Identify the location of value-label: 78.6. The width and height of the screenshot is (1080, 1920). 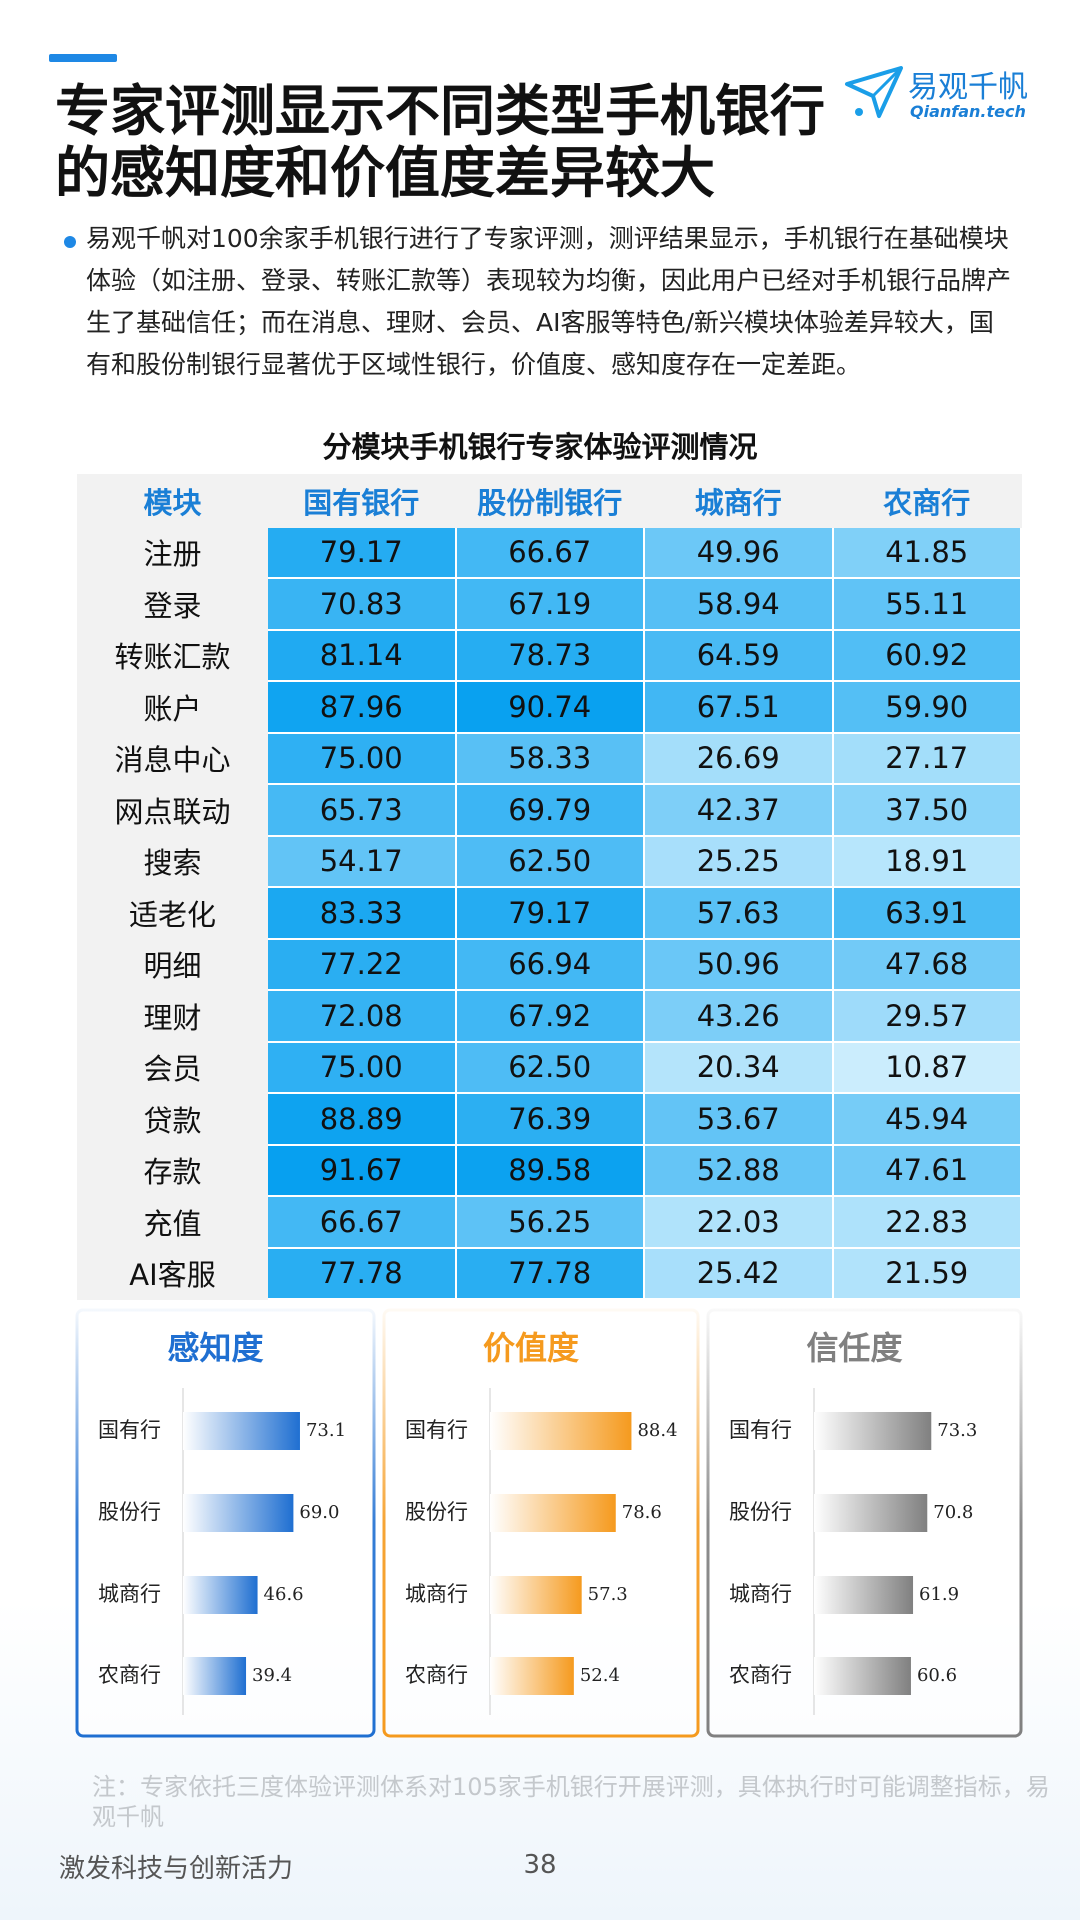
(642, 1512).